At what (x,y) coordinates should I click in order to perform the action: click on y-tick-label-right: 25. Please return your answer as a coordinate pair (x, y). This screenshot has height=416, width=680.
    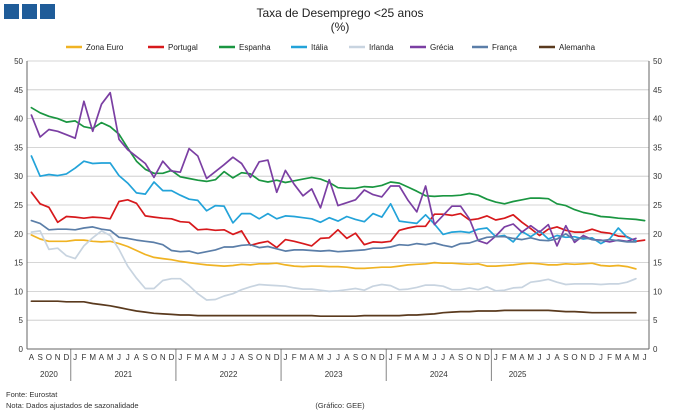
    Looking at the image, I should click on (657, 205).